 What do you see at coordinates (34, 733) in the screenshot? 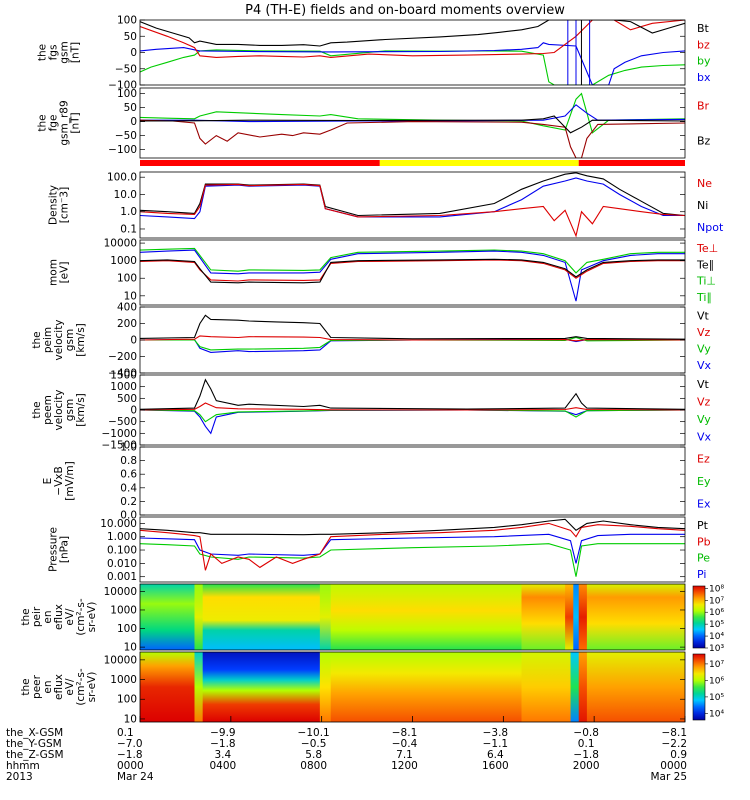
I see `x-row-label: the_X-GSM` at bounding box center [34, 733].